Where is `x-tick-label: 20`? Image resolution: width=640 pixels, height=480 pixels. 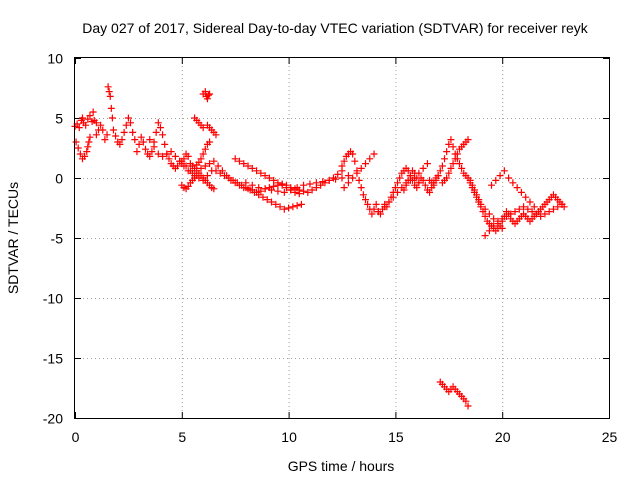 x-tick-label: 20 is located at coordinates (503, 437).